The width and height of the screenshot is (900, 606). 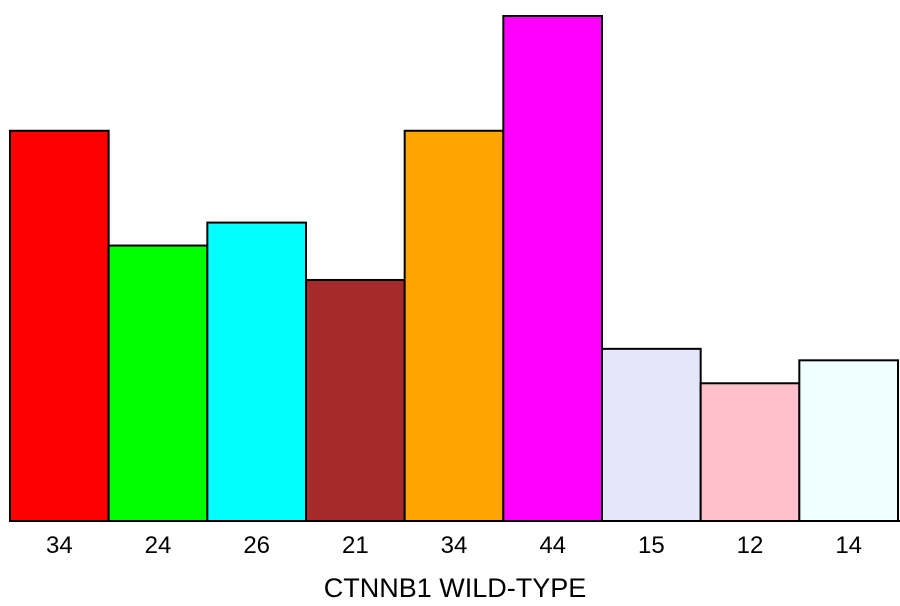 What do you see at coordinates (750, 545) in the screenshot?
I see `tick-label-8: 12` at bounding box center [750, 545].